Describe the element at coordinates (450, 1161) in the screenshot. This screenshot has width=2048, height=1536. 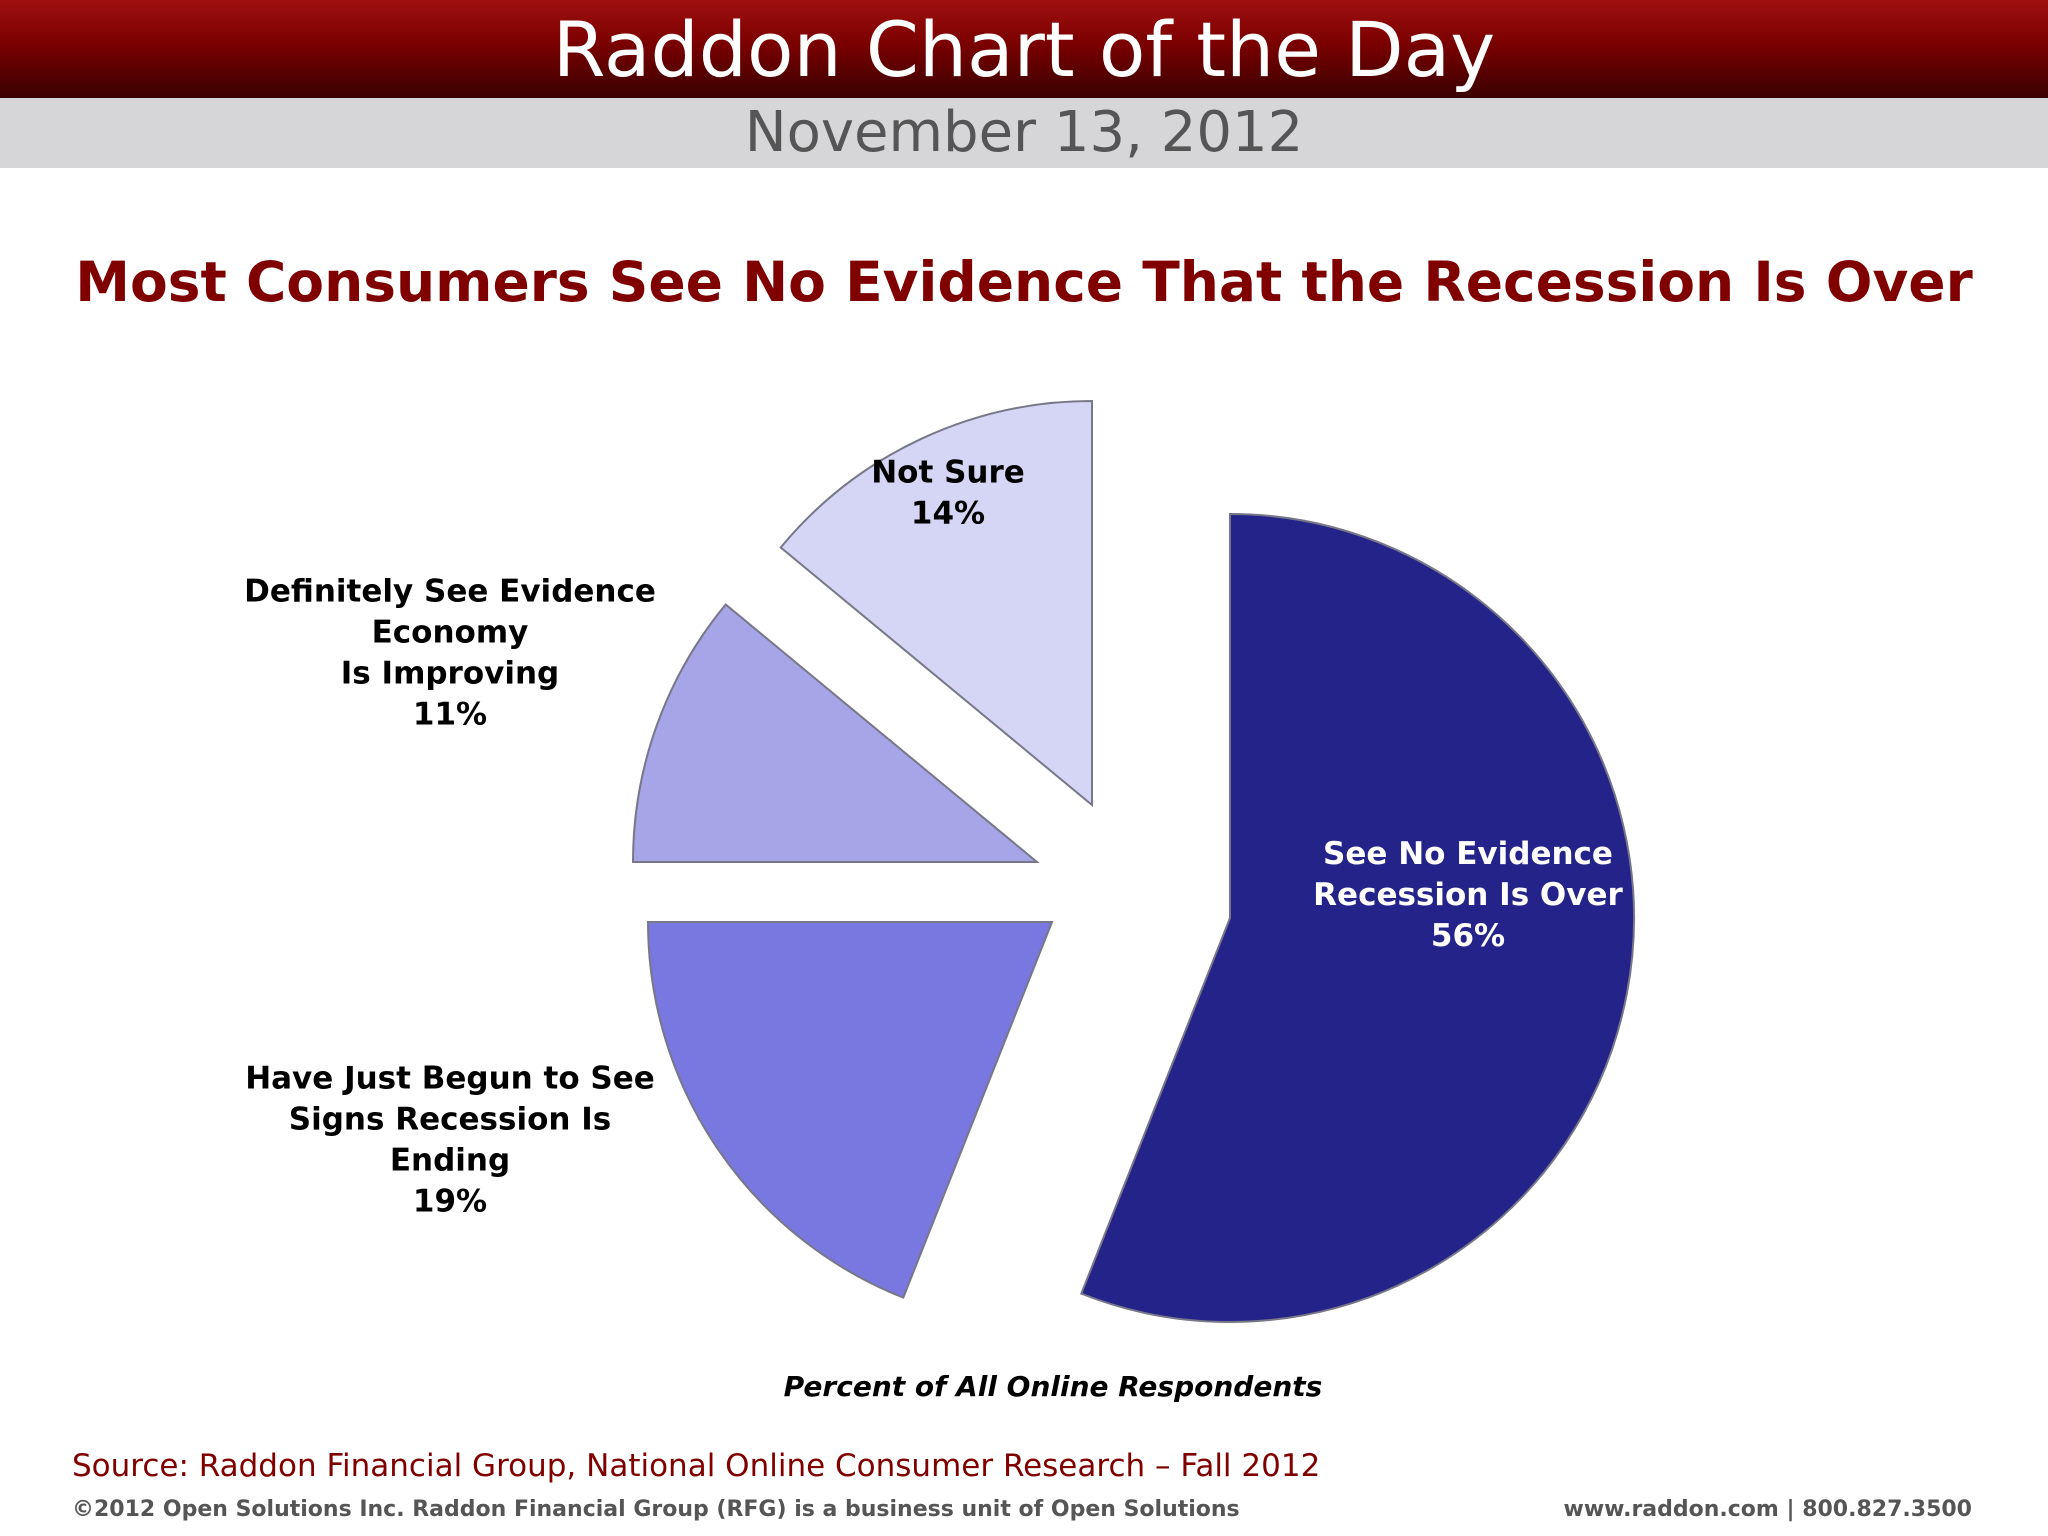
I see `slice-category-label: Ending` at that location.